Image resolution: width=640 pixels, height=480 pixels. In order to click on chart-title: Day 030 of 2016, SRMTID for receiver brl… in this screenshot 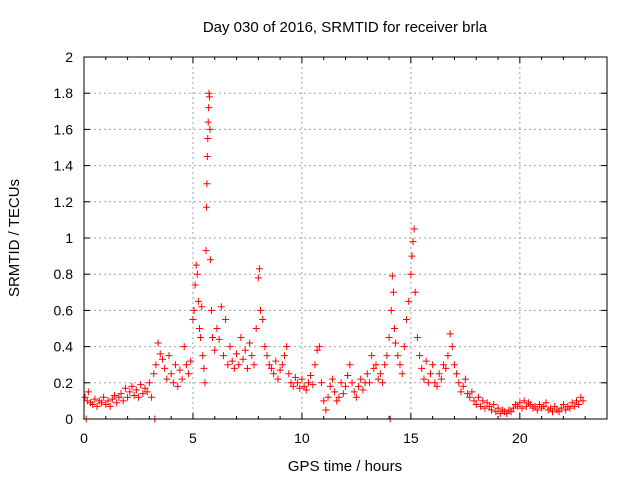, I will do `click(345, 27)`.